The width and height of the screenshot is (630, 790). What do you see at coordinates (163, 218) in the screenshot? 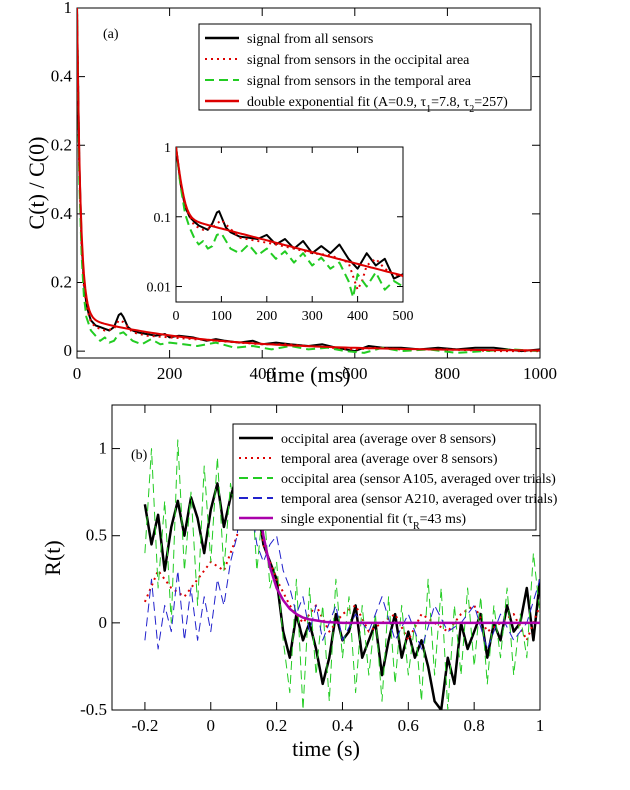
I see `y-tick-label: 0.1` at bounding box center [163, 218].